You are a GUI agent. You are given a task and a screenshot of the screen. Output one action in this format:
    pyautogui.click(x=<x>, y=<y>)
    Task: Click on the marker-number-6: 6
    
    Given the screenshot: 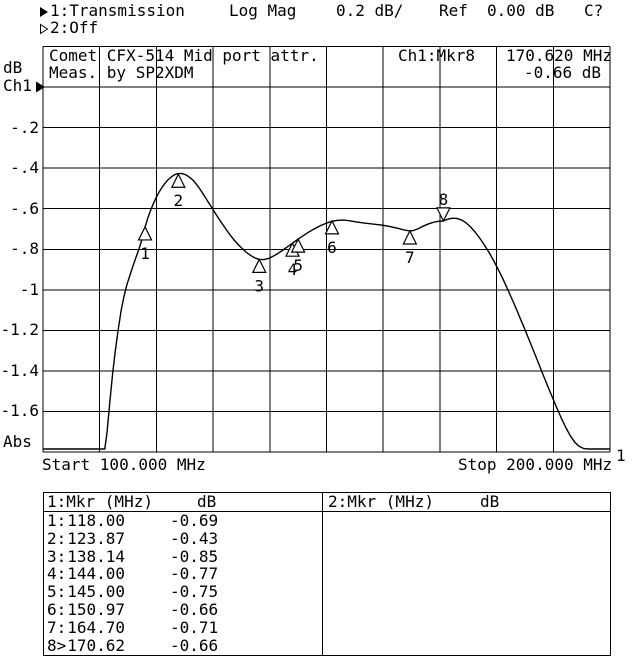 What is the action you would take?
    pyautogui.click(x=332, y=247)
    